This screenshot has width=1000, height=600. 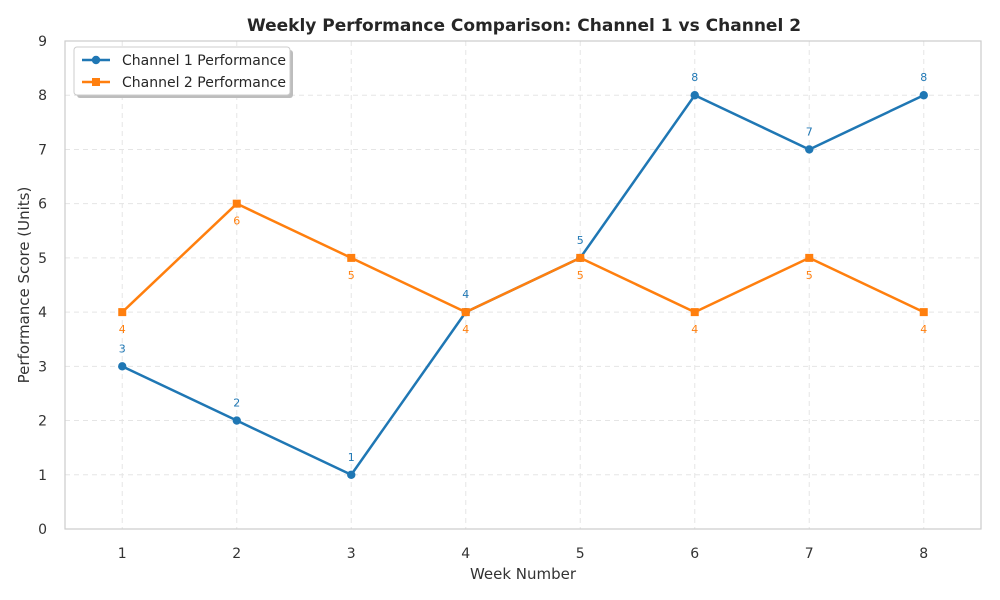 I want to click on y-tick-label: 3, so click(x=42, y=367).